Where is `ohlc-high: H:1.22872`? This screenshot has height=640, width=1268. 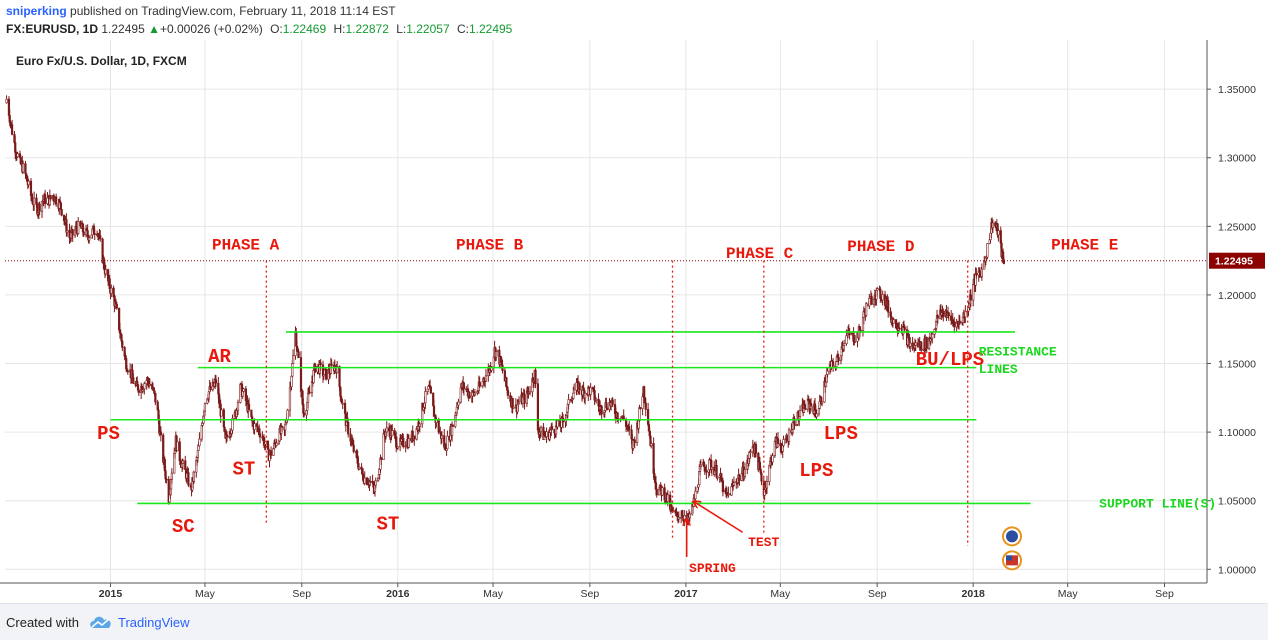
ohlc-high: H:1.22872 is located at coordinates (360, 29).